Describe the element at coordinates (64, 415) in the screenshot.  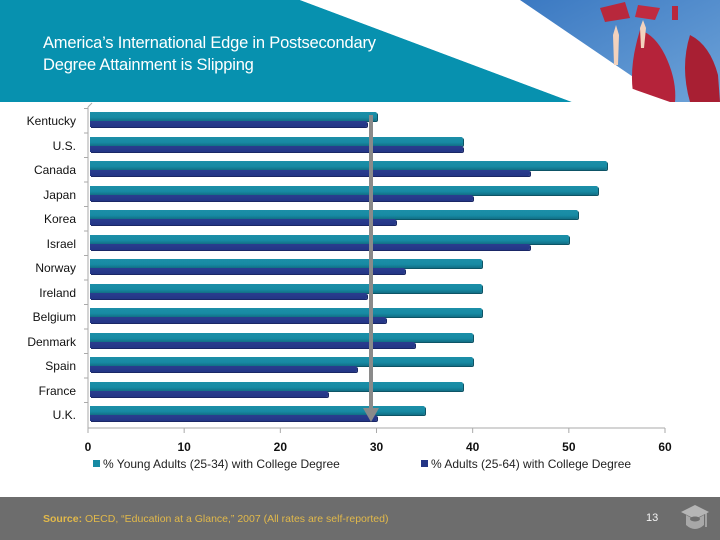
I see `category-label: U.K.` at that location.